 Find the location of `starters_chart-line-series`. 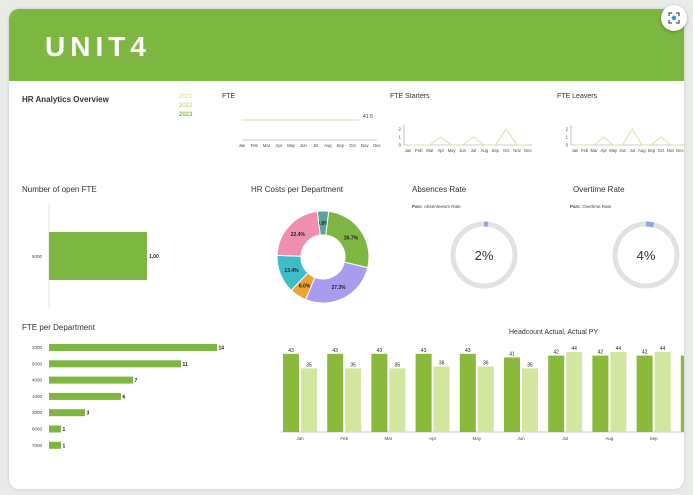

starters_chart-line-series is located at coordinates (468, 137).